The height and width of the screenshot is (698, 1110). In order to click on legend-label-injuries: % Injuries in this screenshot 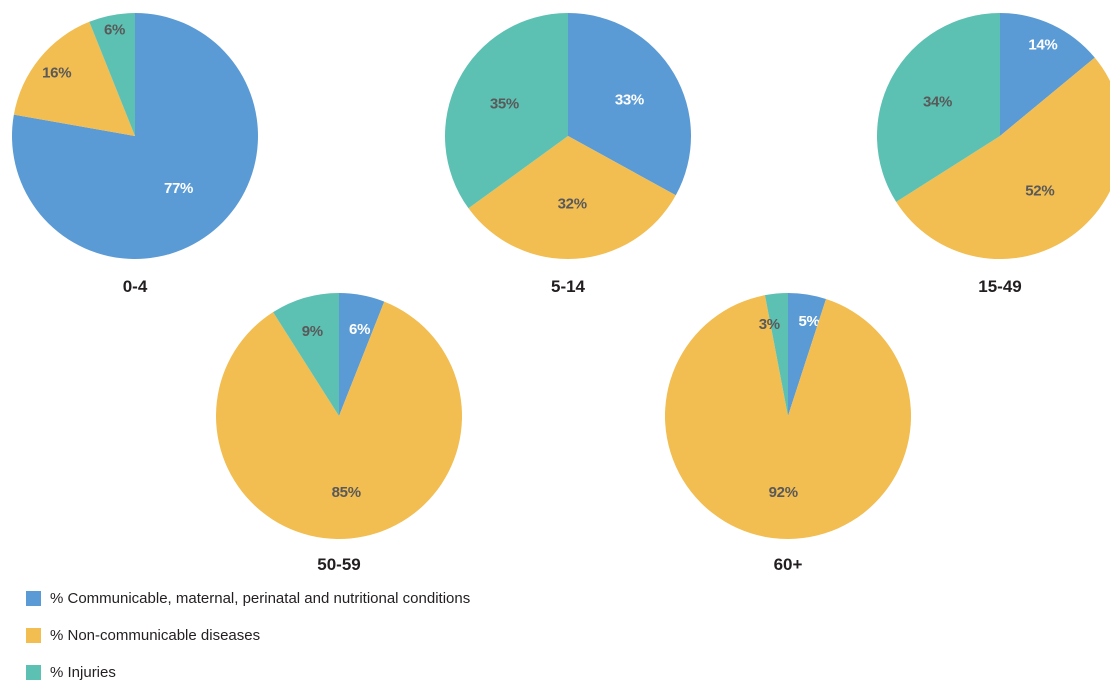, I will do `click(83, 672)`.